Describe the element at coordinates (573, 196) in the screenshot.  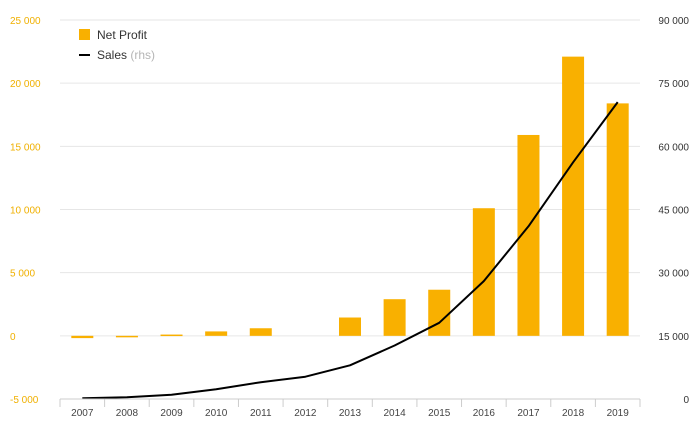
I see `bar-net-profit-2018` at that location.